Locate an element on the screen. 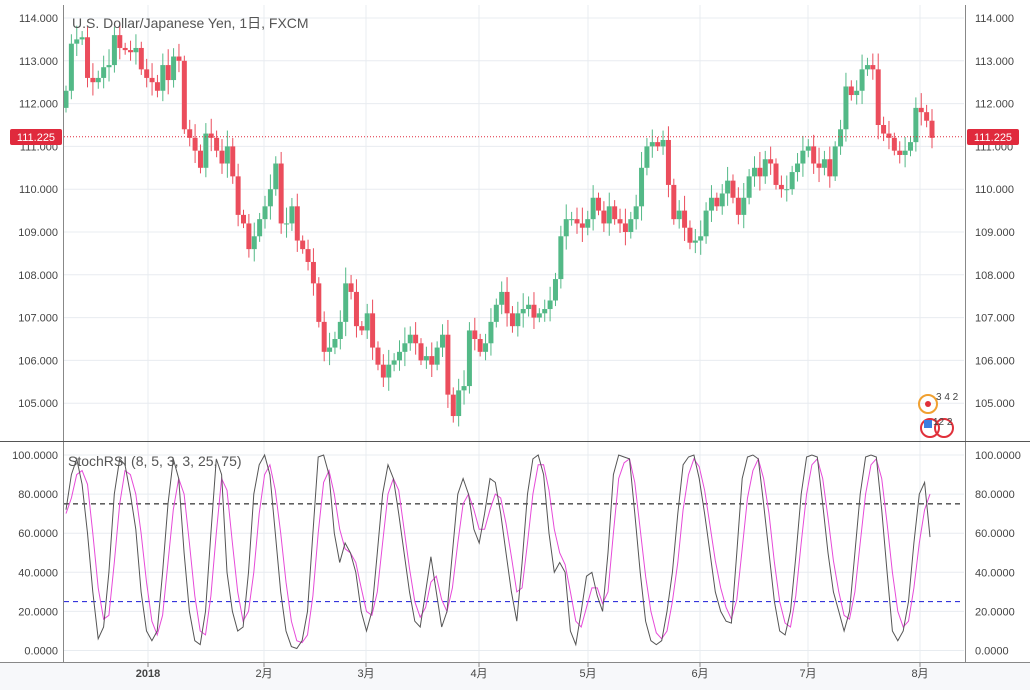 The width and height of the screenshot is (1030, 695). stoch-right-tick-label: 40.0000 is located at coordinates (995, 573).